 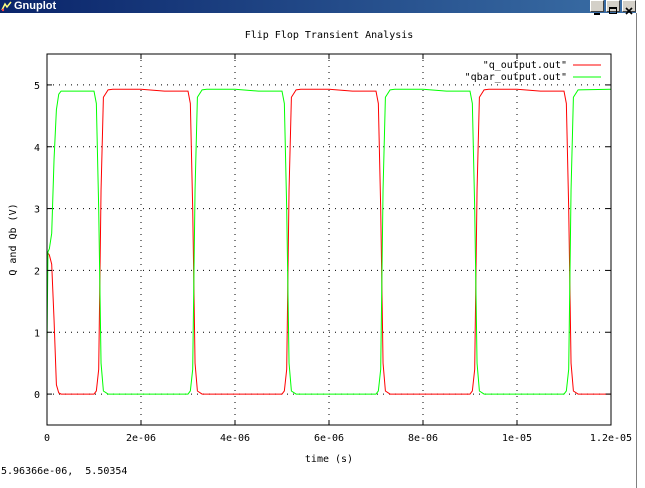 I want to click on close-button, so click(x=629, y=7).